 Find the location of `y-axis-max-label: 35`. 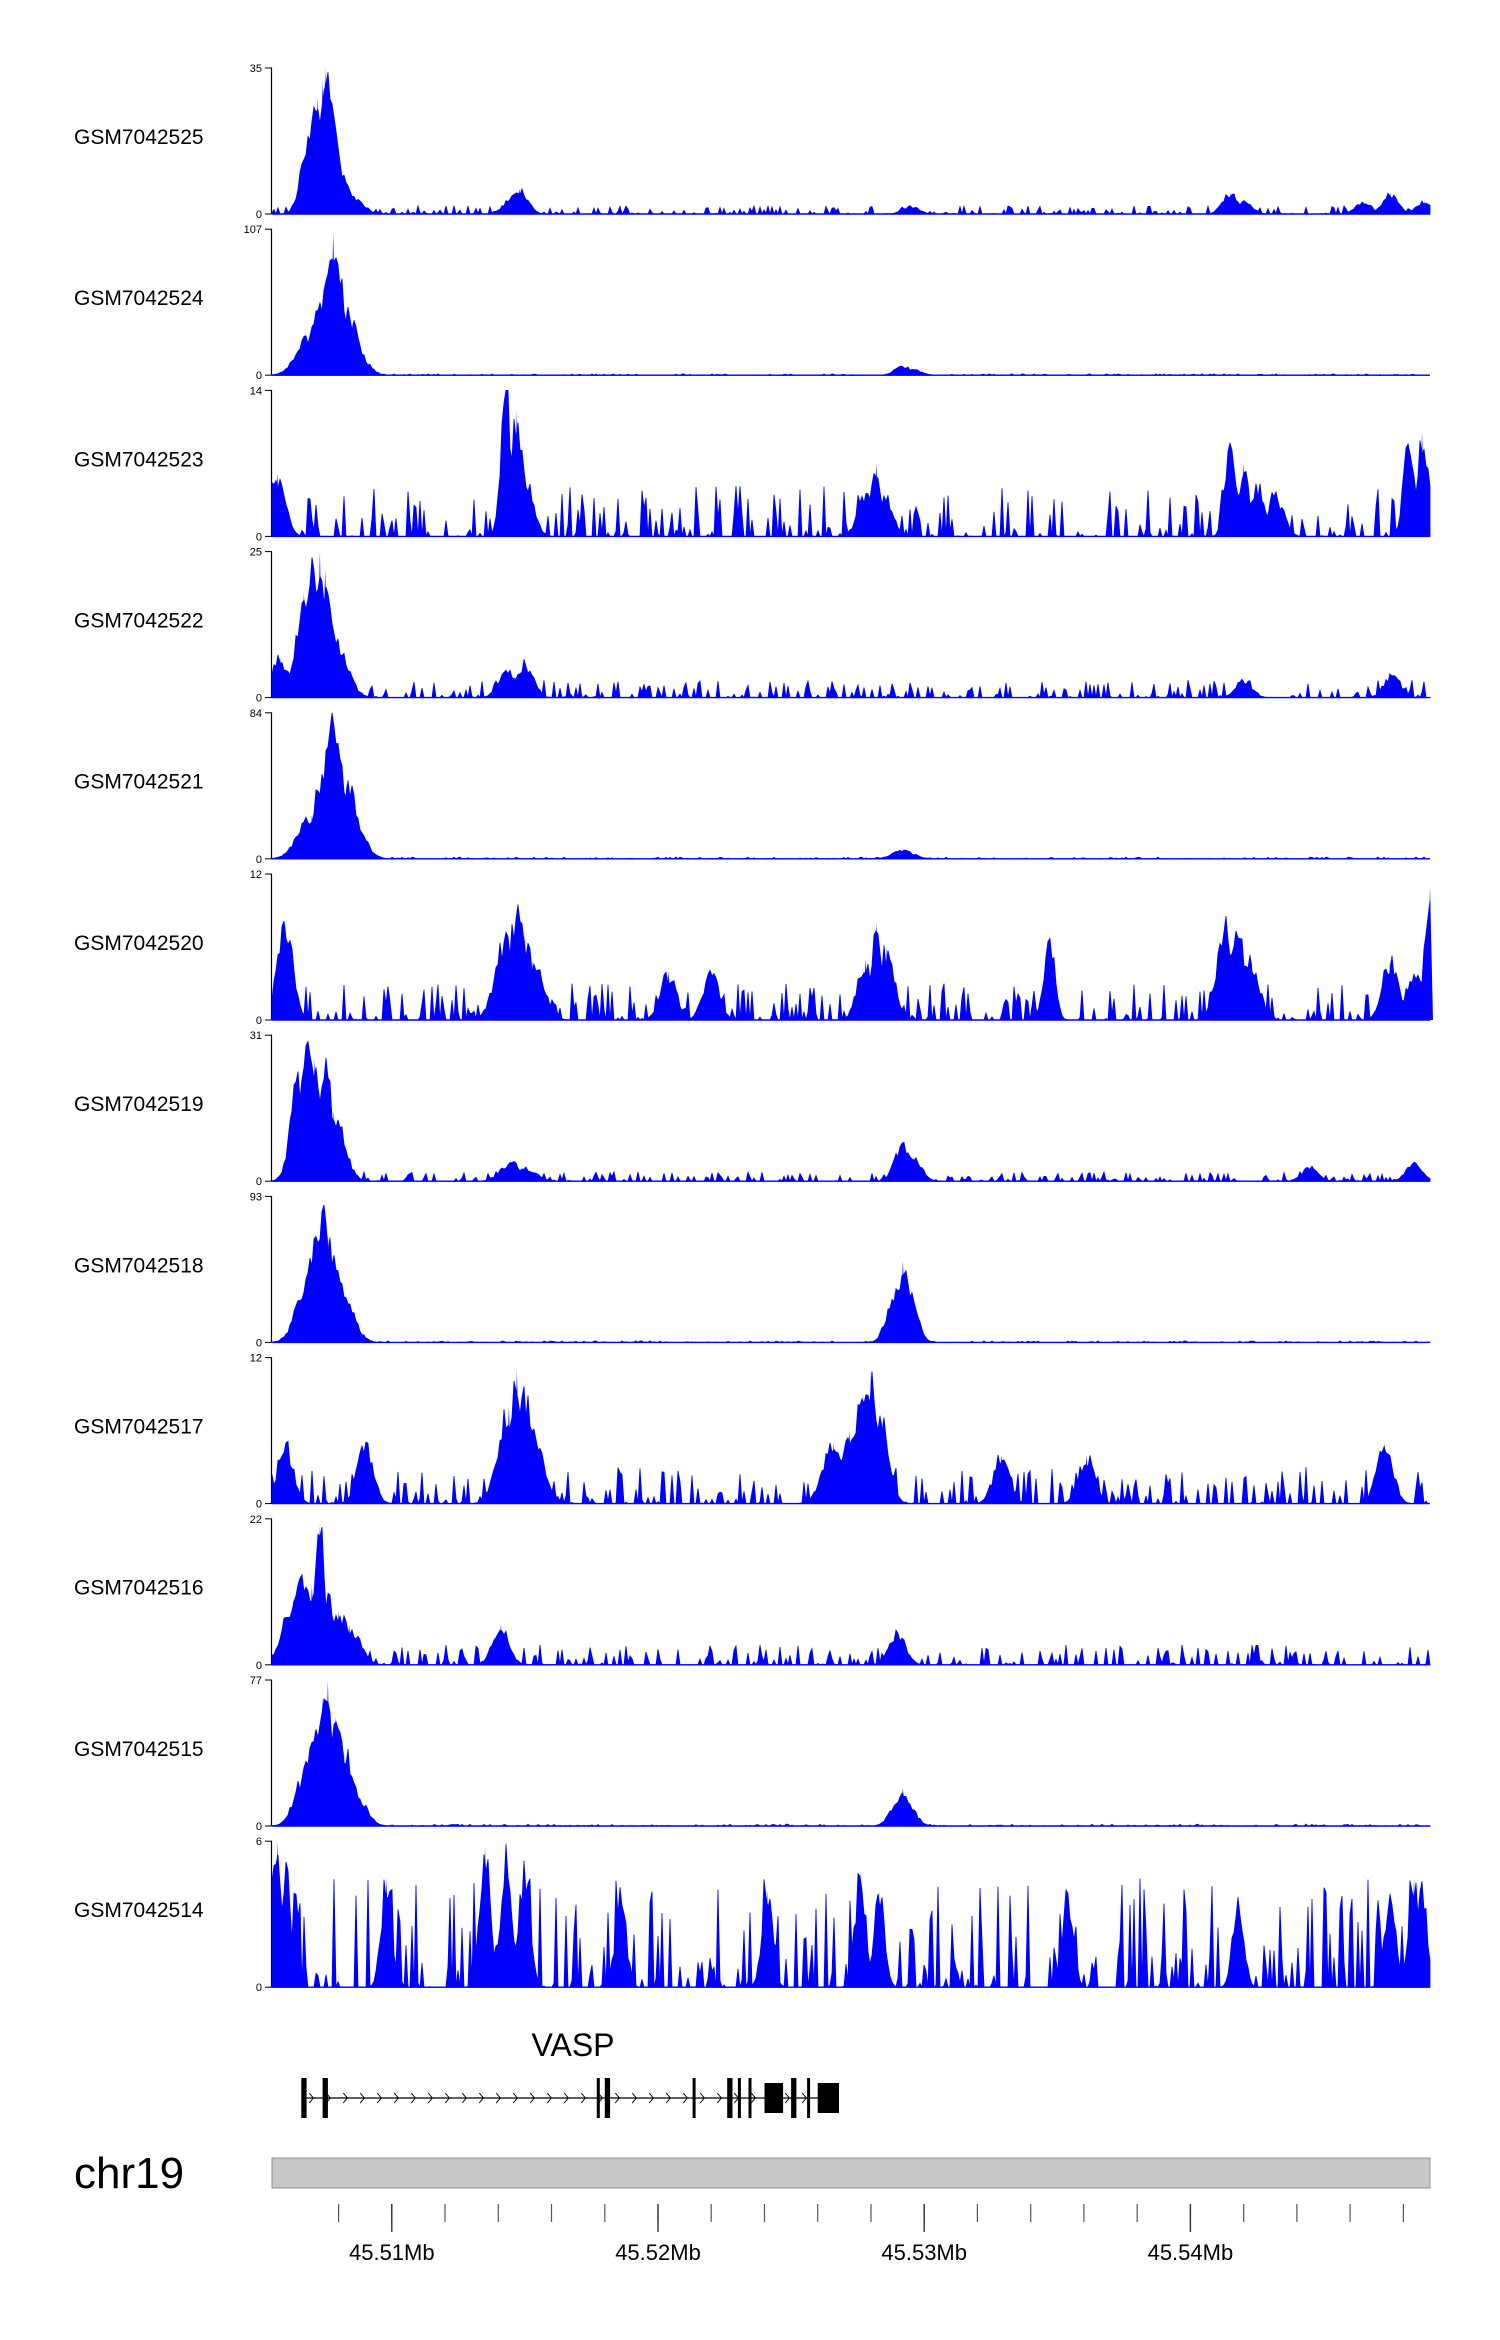

y-axis-max-label: 35 is located at coordinates (256, 69).